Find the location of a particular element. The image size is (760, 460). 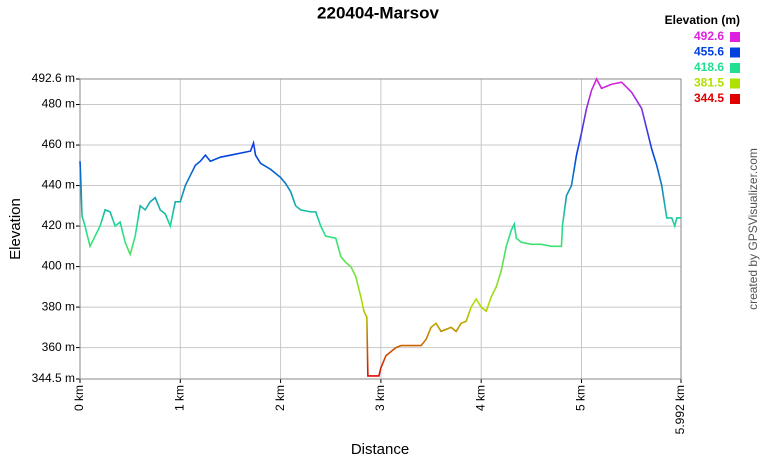

y-tick-label: 400 m is located at coordinates (58, 266).